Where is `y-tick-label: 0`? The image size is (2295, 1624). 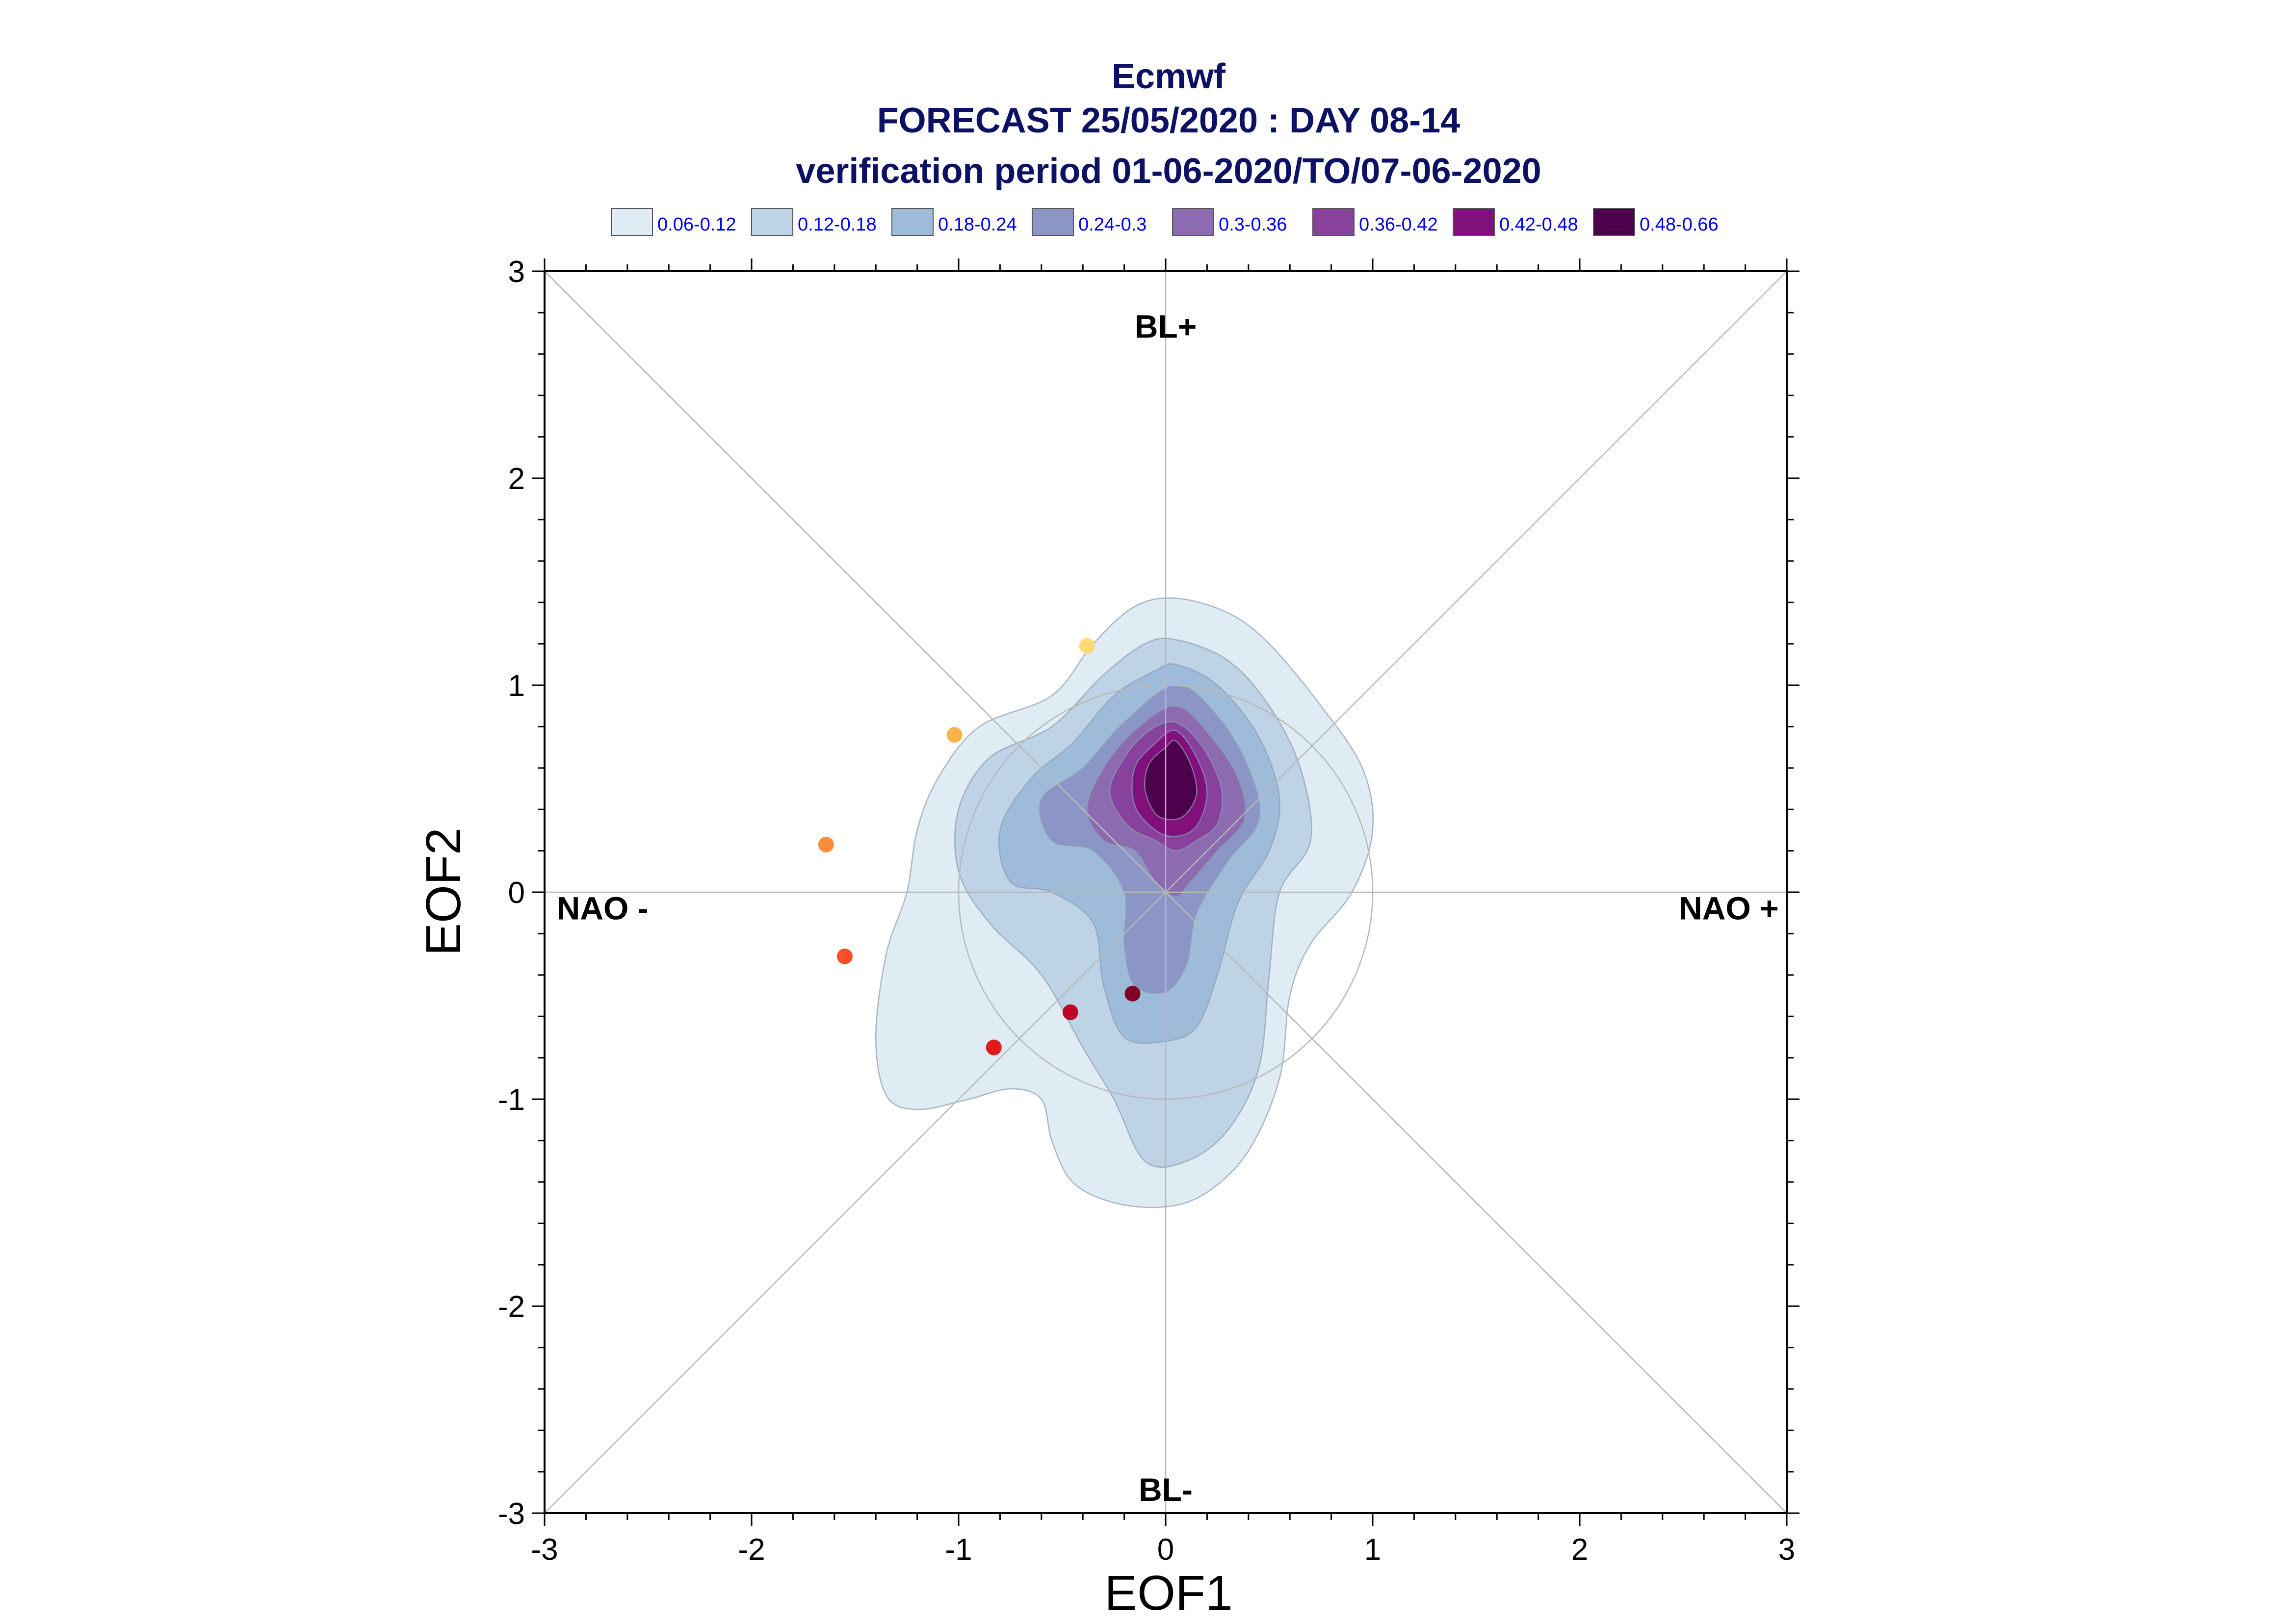 y-tick-label: 0 is located at coordinates (517, 893).